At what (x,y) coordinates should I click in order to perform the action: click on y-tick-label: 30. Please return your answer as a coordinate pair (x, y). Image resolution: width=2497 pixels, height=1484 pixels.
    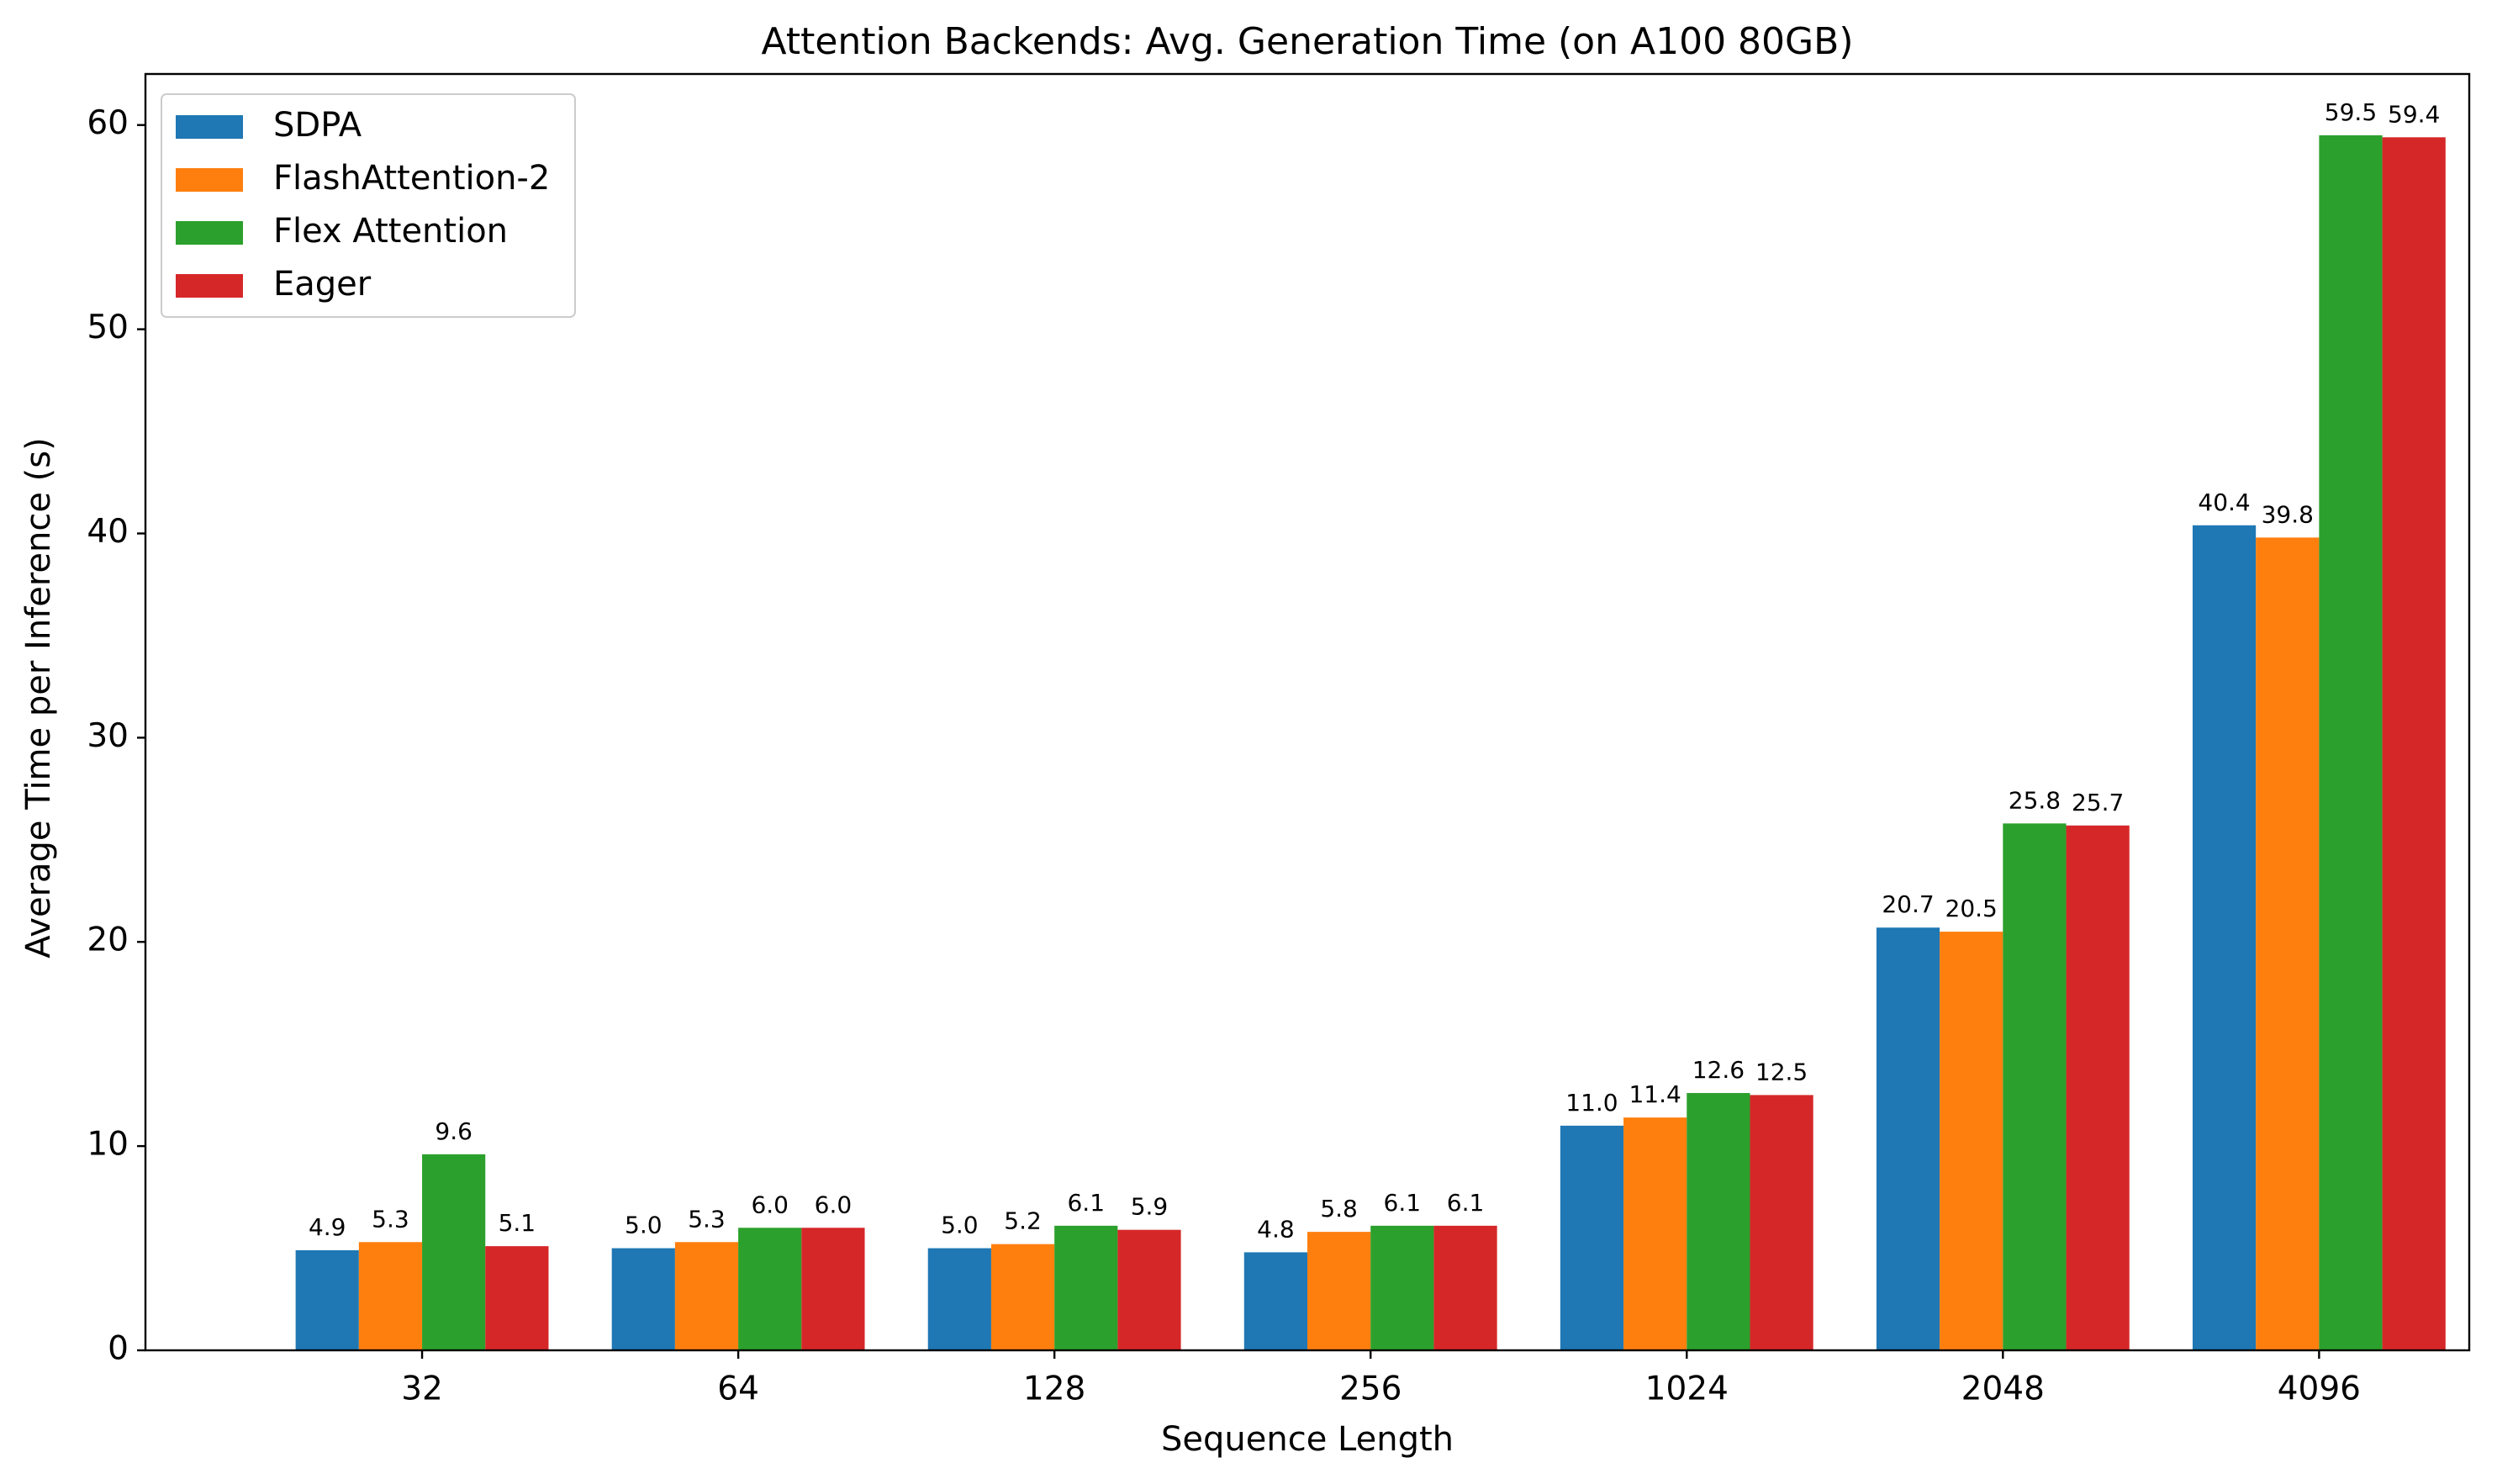
    Looking at the image, I should click on (108, 736).